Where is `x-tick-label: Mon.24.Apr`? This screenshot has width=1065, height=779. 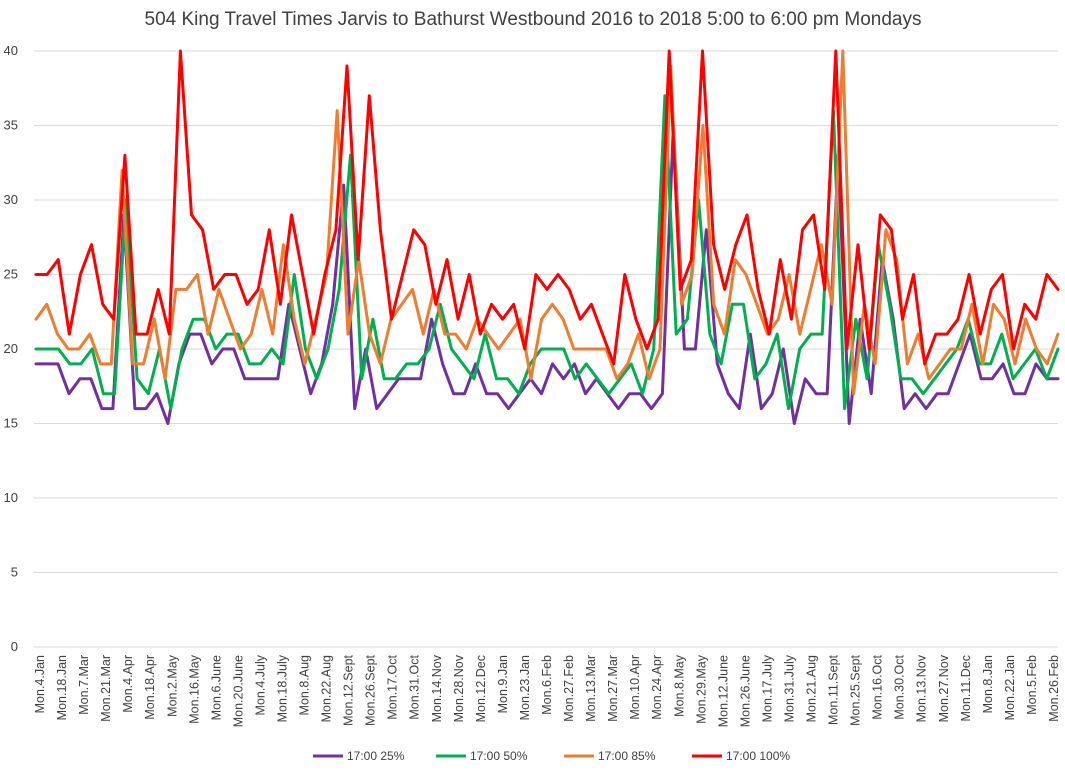
x-tick-label: Mon.24.Apr is located at coordinates (657, 687).